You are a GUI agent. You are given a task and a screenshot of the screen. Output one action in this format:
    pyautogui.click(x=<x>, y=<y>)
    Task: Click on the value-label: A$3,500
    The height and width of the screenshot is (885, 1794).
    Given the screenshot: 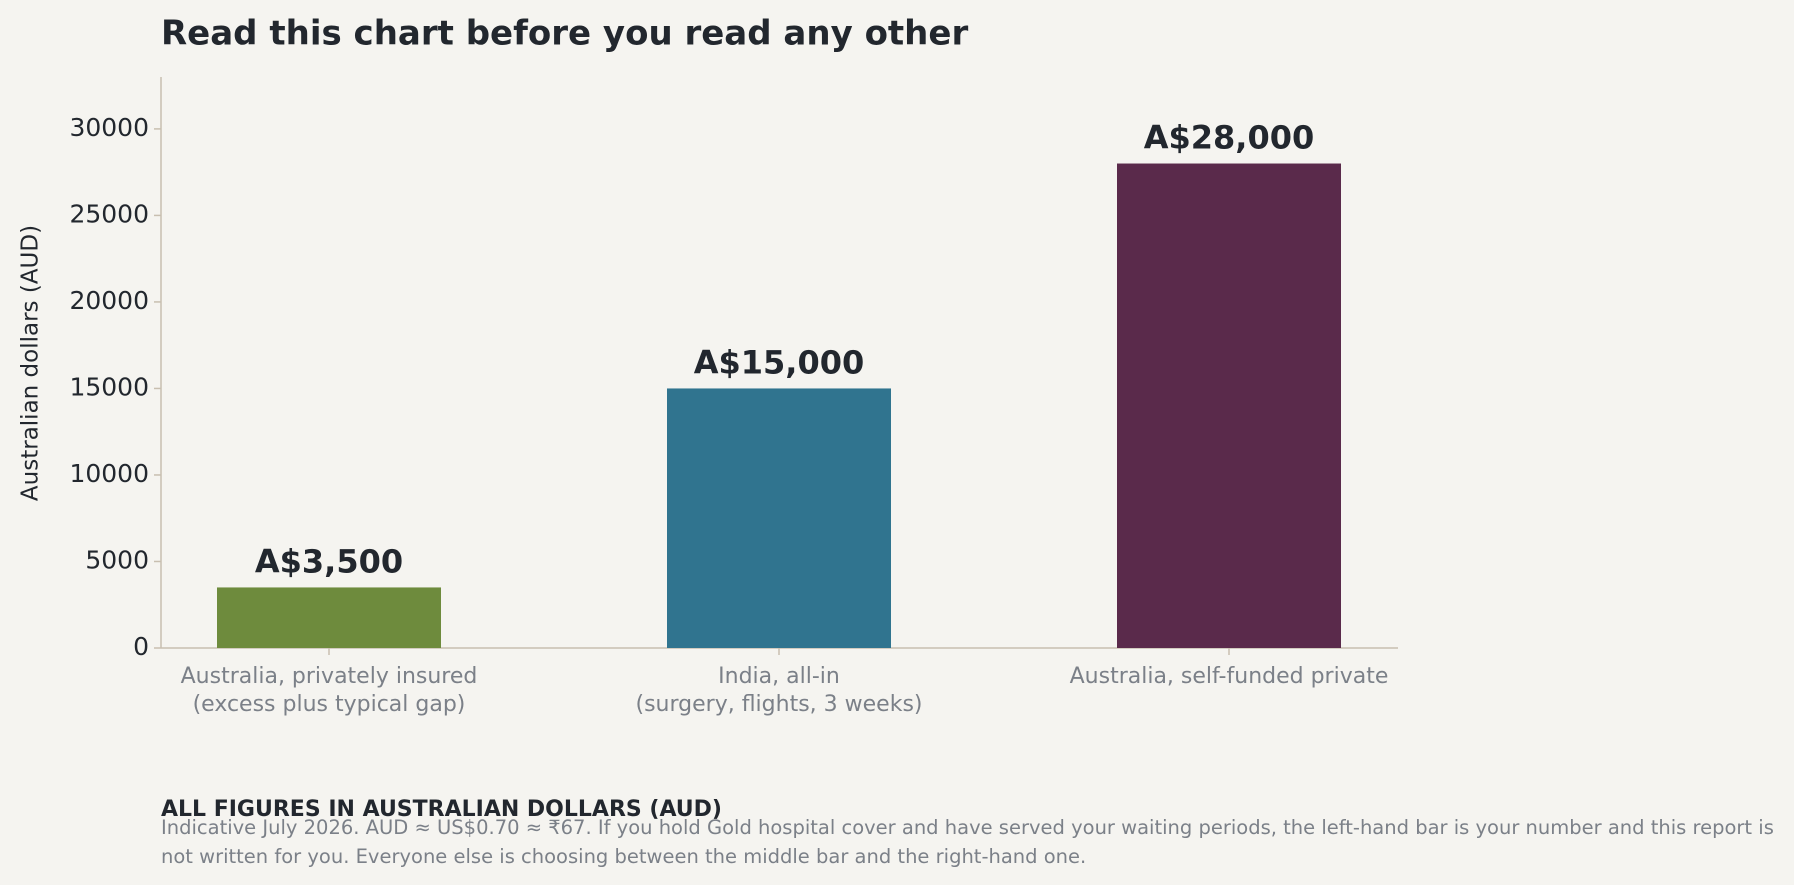 What is the action you would take?
    pyautogui.click(x=329, y=561)
    